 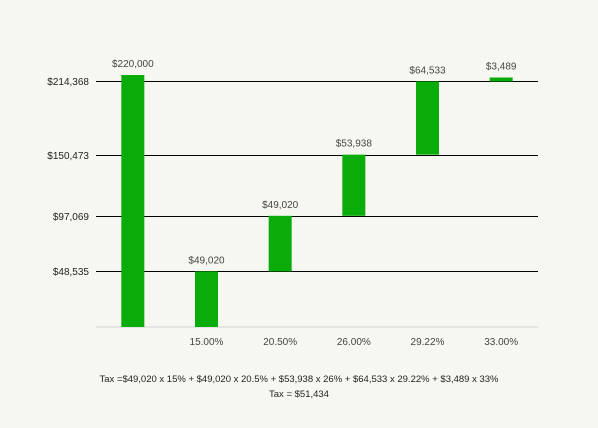 I want to click on data-label: $3,489, so click(x=501, y=66).